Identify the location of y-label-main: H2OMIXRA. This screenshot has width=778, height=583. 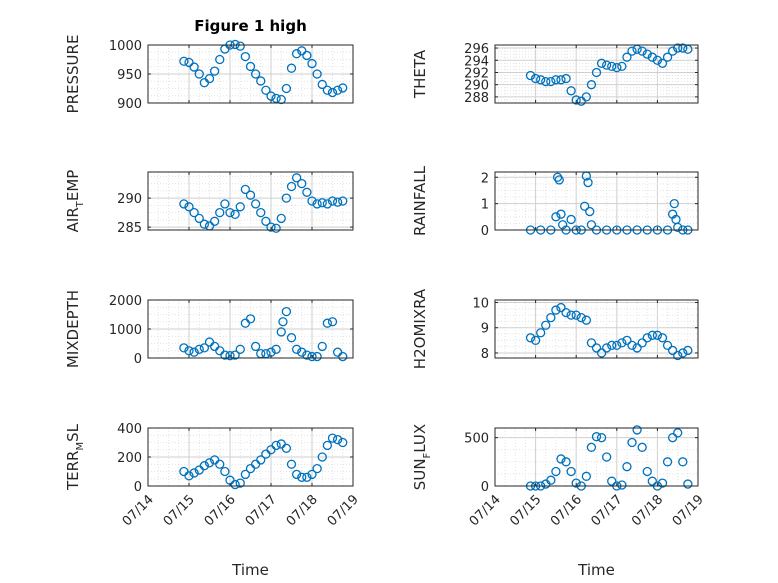
(420, 328).